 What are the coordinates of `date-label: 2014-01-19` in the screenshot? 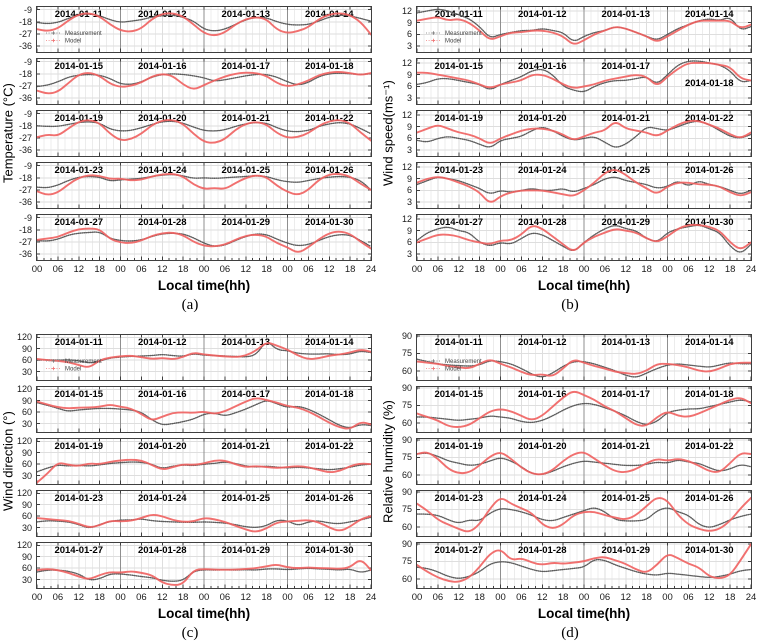 It's located at (78, 118).